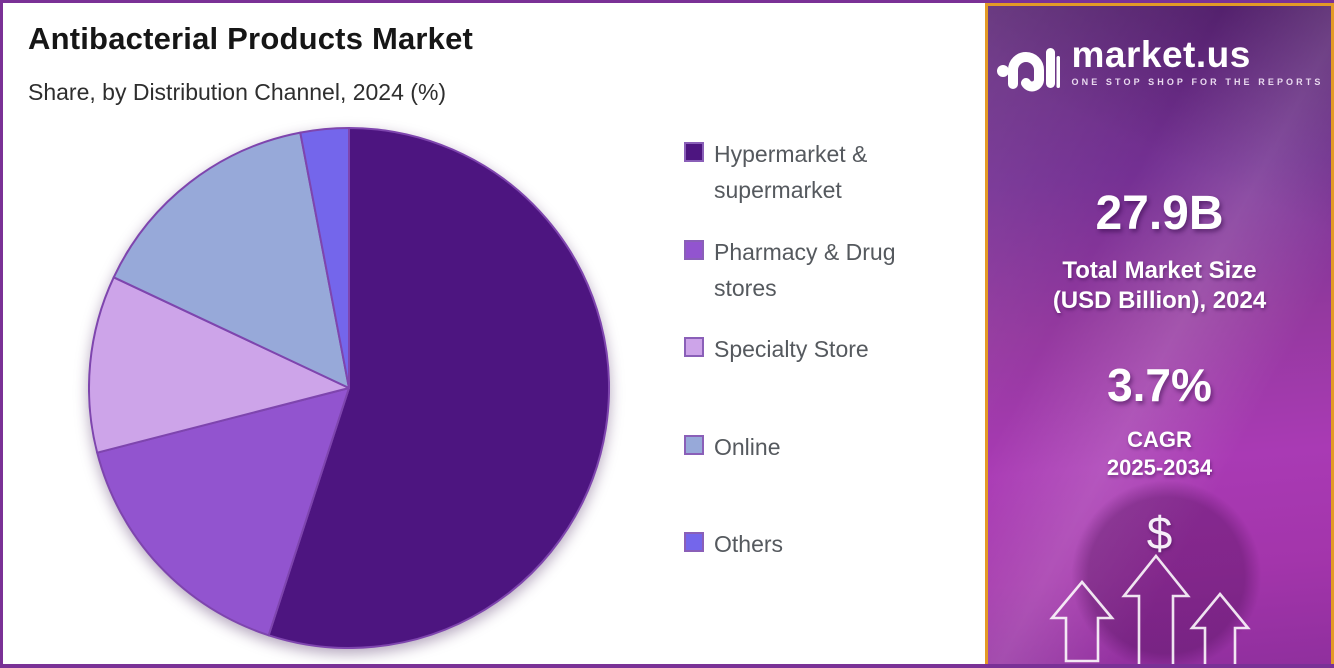 The image size is (1334, 668). What do you see at coordinates (791, 172) in the screenshot?
I see `legend-label: Hypermarket & supermarket` at bounding box center [791, 172].